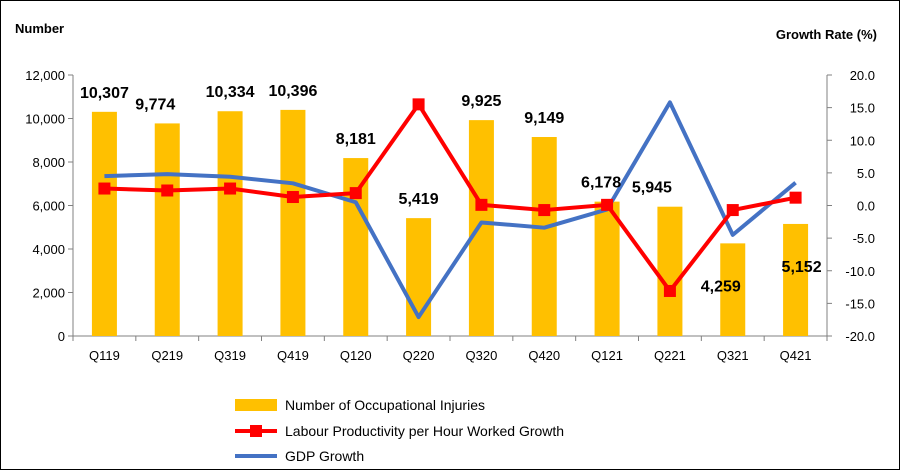  I want to click on bar-data-label: 5,419, so click(419, 199).